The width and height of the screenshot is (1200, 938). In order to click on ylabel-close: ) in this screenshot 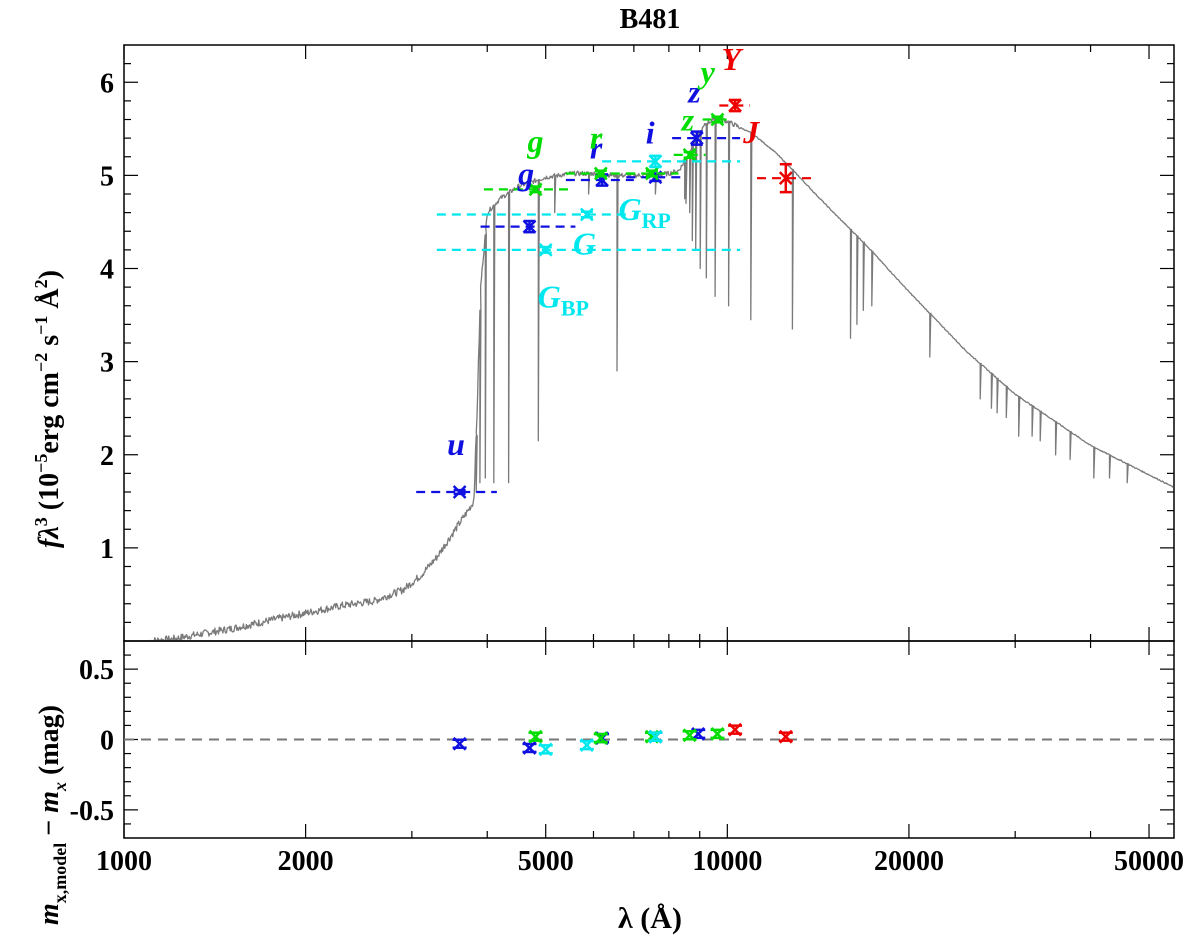, I will do `click(49, 274)`.